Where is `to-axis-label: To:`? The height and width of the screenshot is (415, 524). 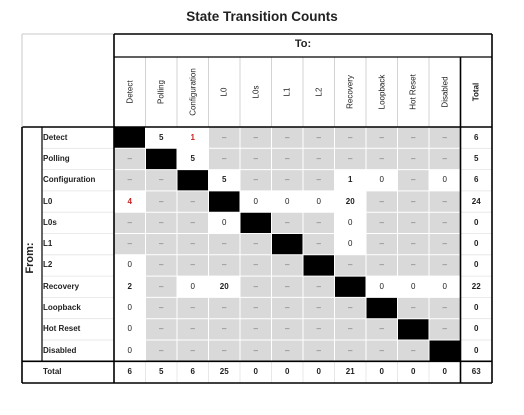 to-axis-label: To: is located at coordinates (303, 44).